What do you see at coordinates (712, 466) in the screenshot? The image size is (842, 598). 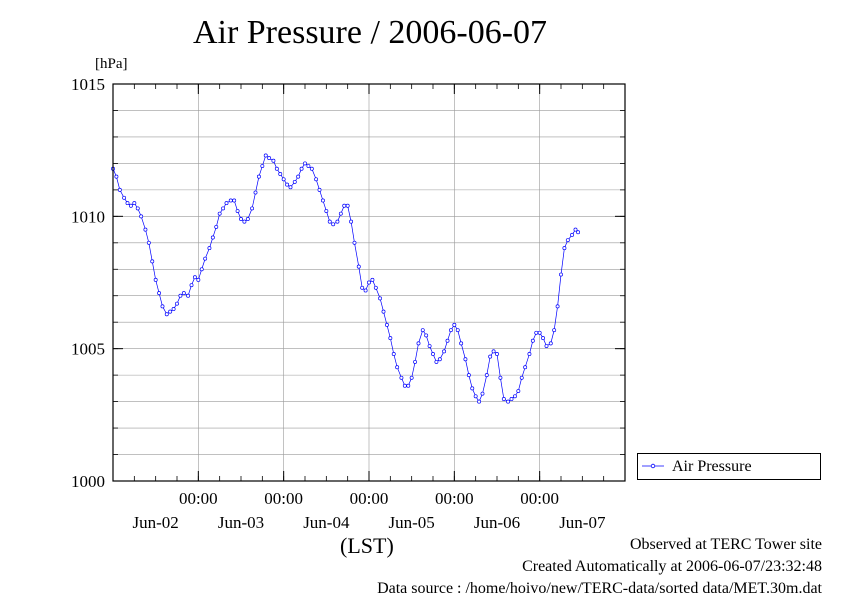 I see `legend-label: Air Pressure` at bounding box center [712, 466].